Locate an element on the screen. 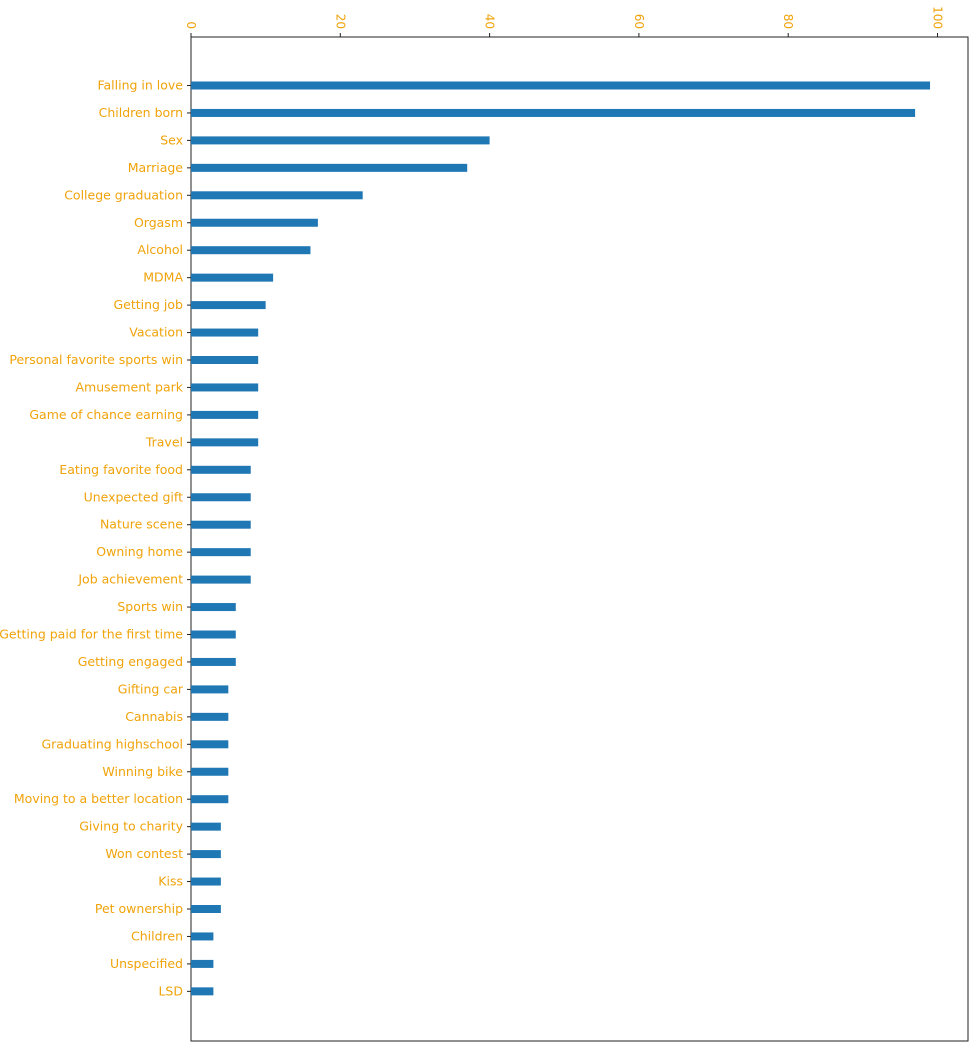  category-label: Unspecified is located at coordinates (146, 963).